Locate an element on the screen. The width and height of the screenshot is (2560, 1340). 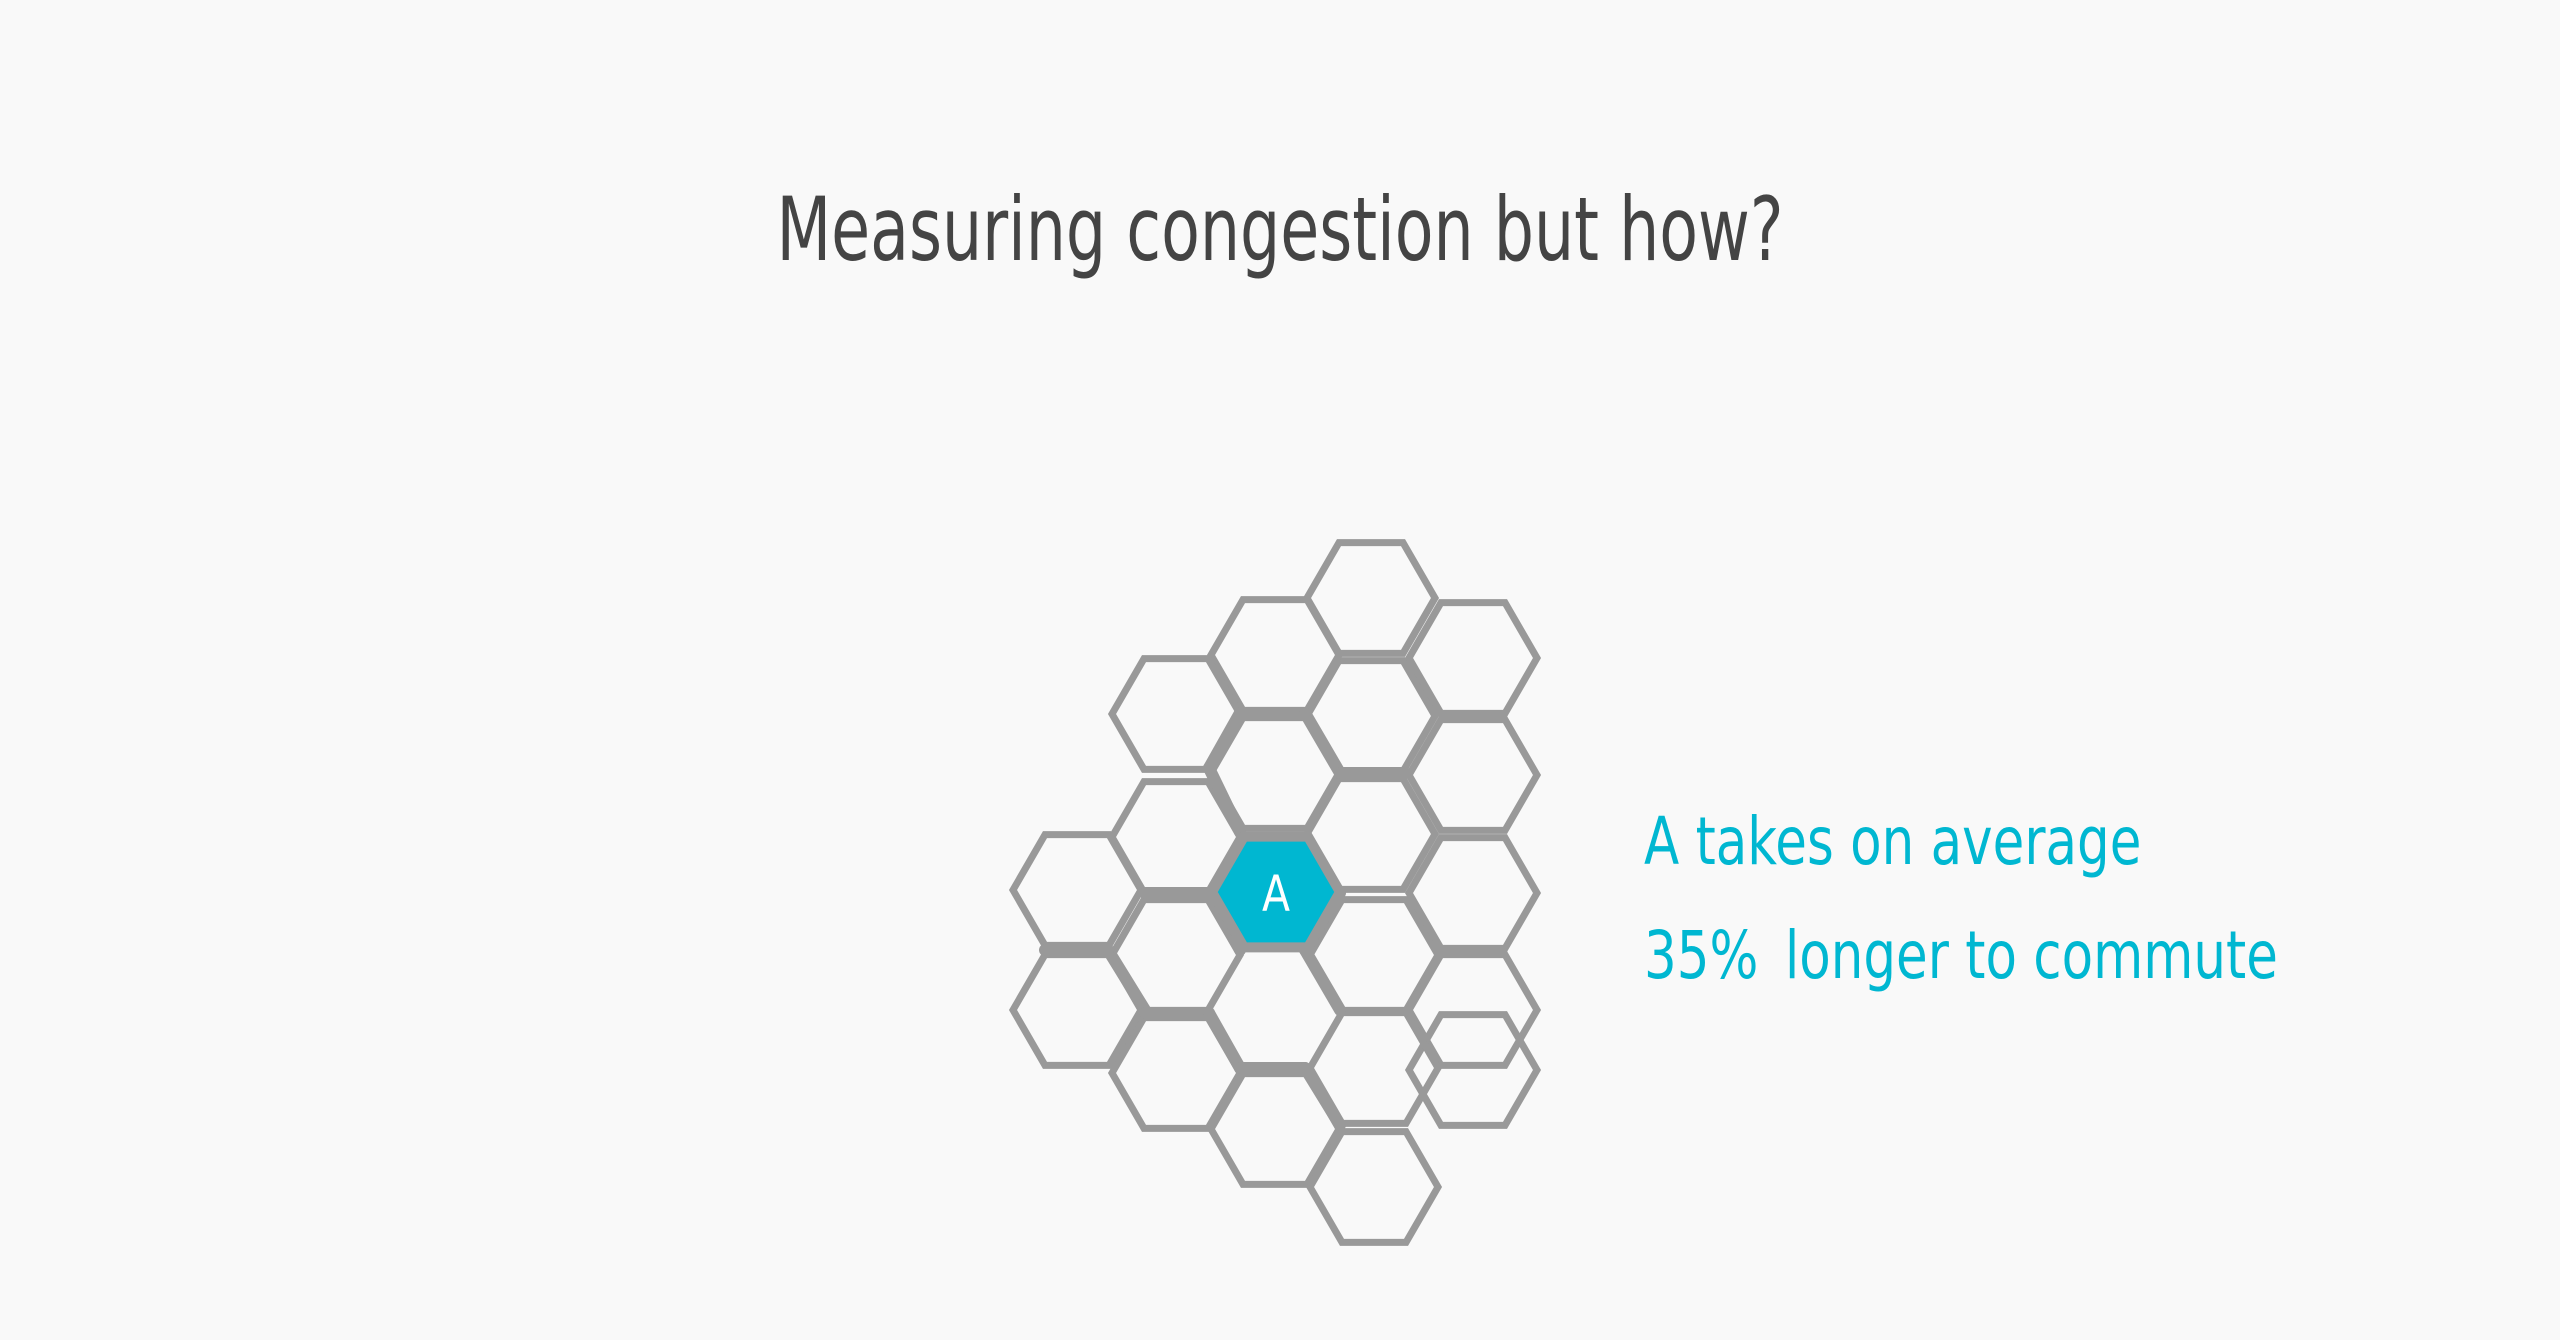
caption-percent: 35% is located at coordinates (1701, 955).